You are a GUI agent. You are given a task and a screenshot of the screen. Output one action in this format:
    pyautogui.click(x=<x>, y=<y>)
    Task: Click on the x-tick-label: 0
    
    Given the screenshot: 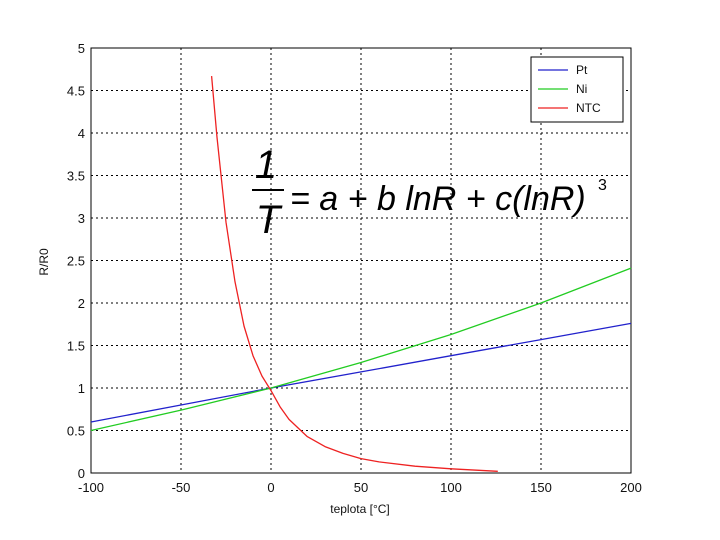 What is the action you would take?
    pyautogui.click(x=270, y=487)
    